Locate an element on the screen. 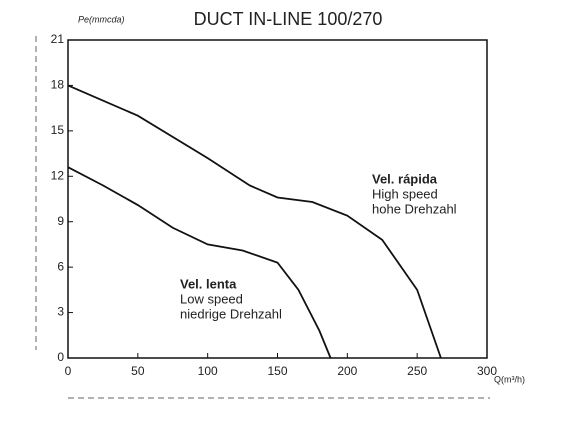  x-tick-label: 100 is located at coordinates (208, 371).